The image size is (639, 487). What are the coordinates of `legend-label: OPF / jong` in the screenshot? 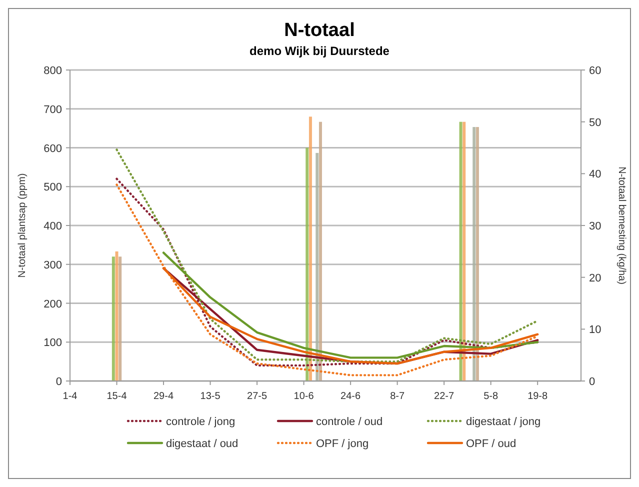 It's located at (342, 444).